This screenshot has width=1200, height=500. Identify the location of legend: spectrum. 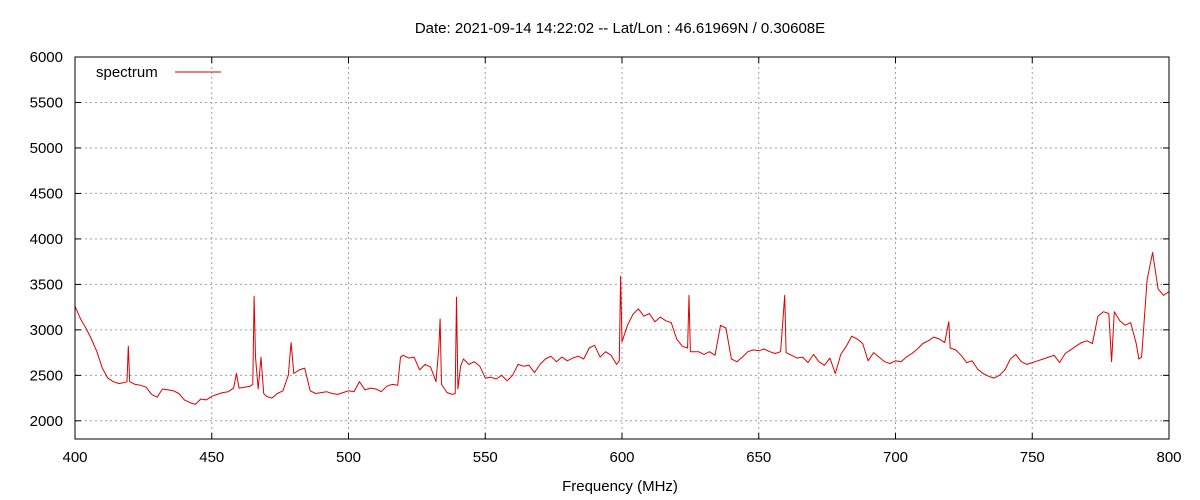
(158, 72).